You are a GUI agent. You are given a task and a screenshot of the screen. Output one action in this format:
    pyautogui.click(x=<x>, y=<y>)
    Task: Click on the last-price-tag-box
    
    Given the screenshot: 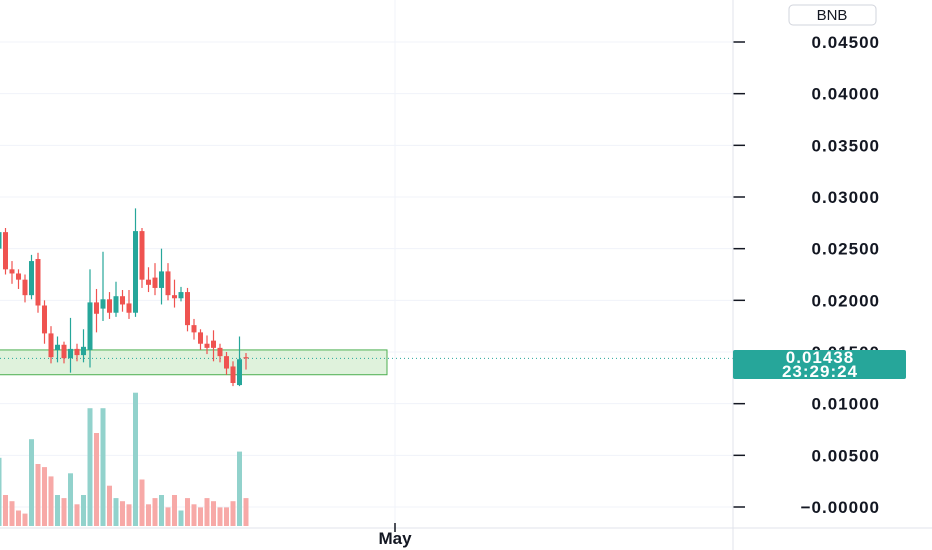 What is the action you would take?
    pyautogui.click(x=819, y=364)
    